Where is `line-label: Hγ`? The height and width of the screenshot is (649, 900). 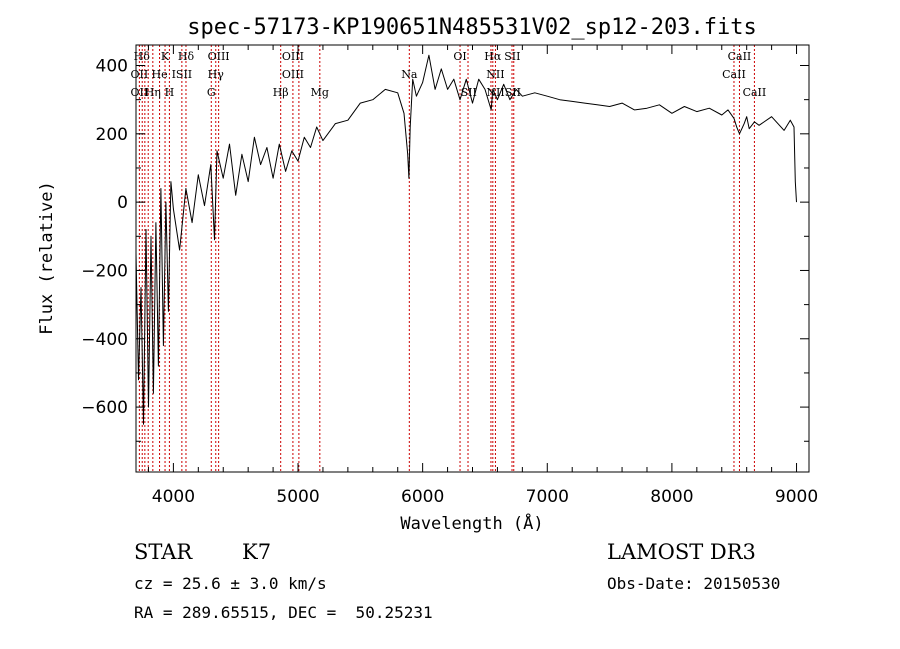 line-label: Hγ is located at coordinates (216, 74).